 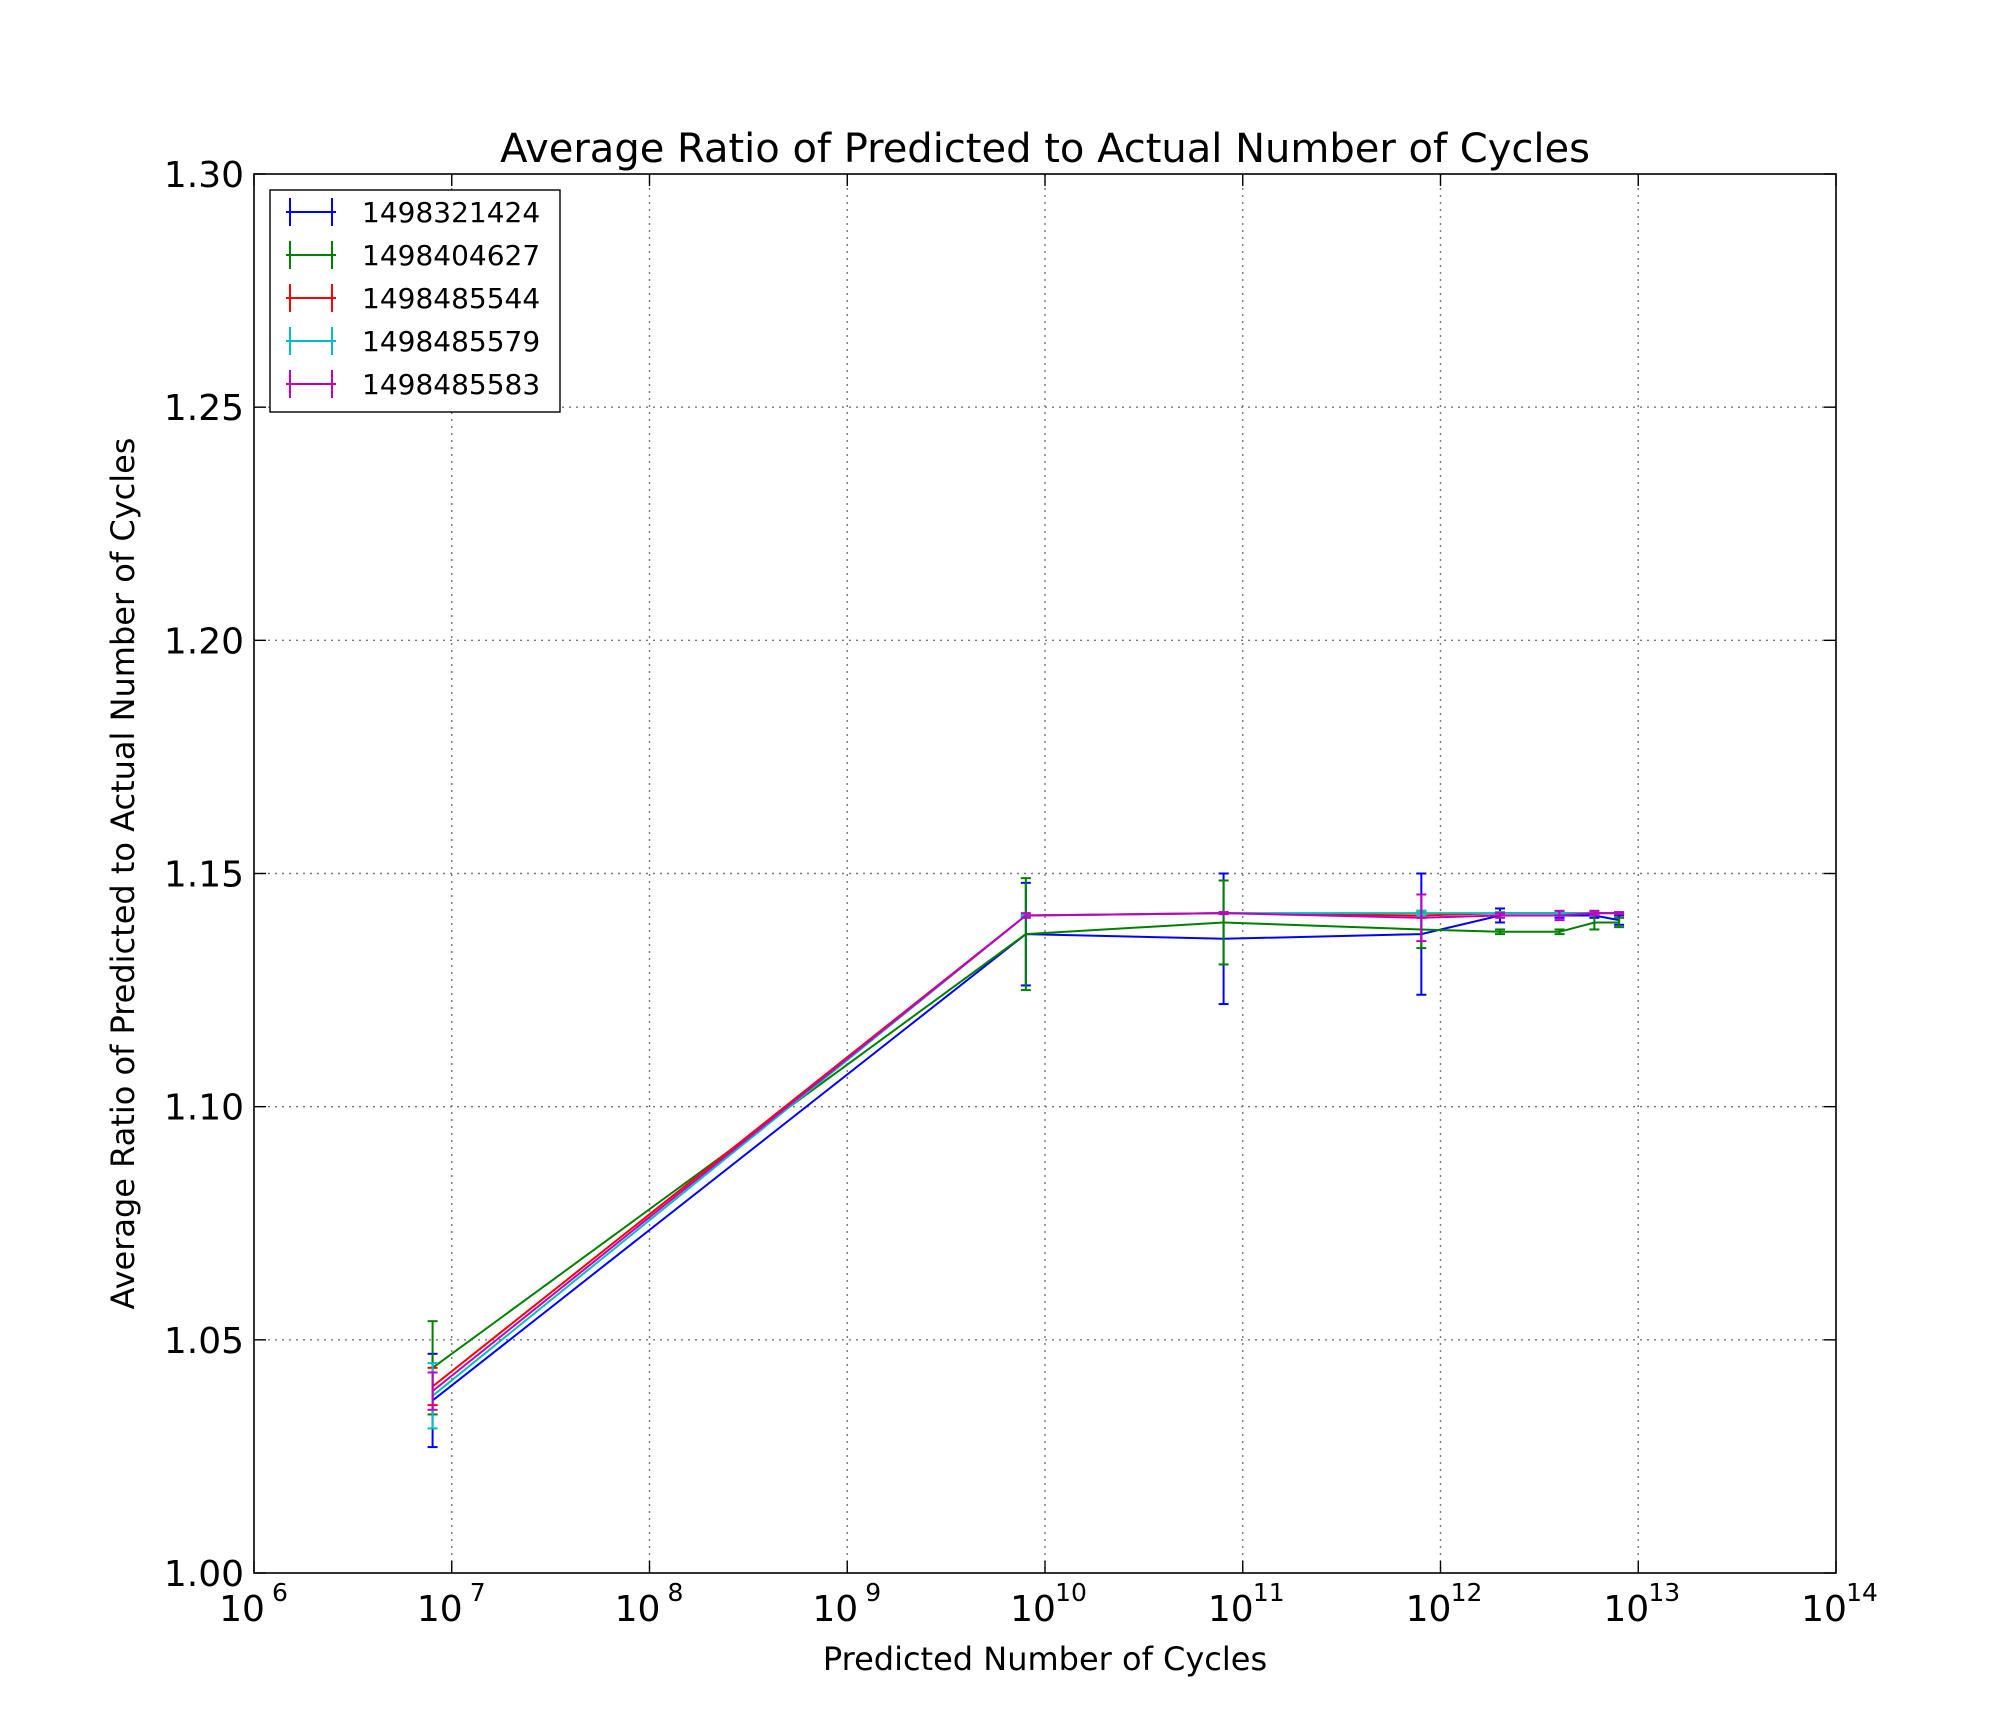 I want to click on legend-item-1498485579: 1498485579, so click(x=413, y=341).